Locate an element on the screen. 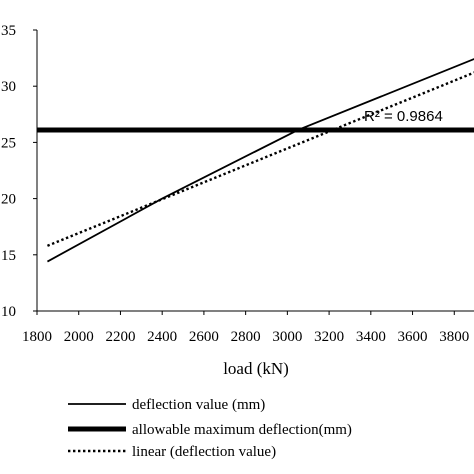  y-tick-label: 10 is located at coordinates (8, 312).